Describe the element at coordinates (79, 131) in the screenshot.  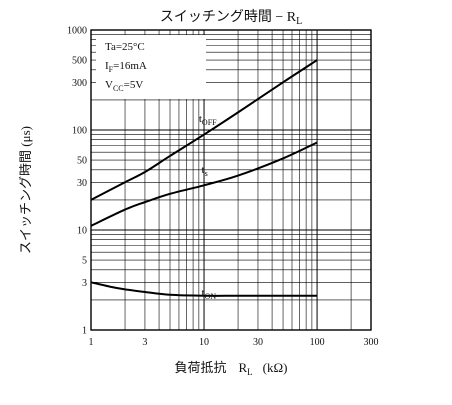
I see `y-tick-label: 100` at that location.